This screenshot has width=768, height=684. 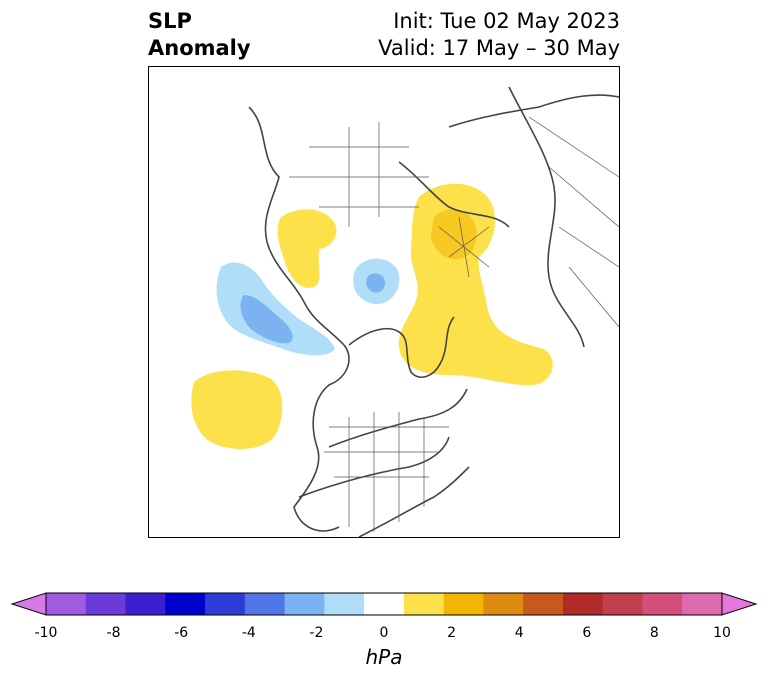 I want to click on colorbar-tick-label: -4, so click(x=248, y=633).